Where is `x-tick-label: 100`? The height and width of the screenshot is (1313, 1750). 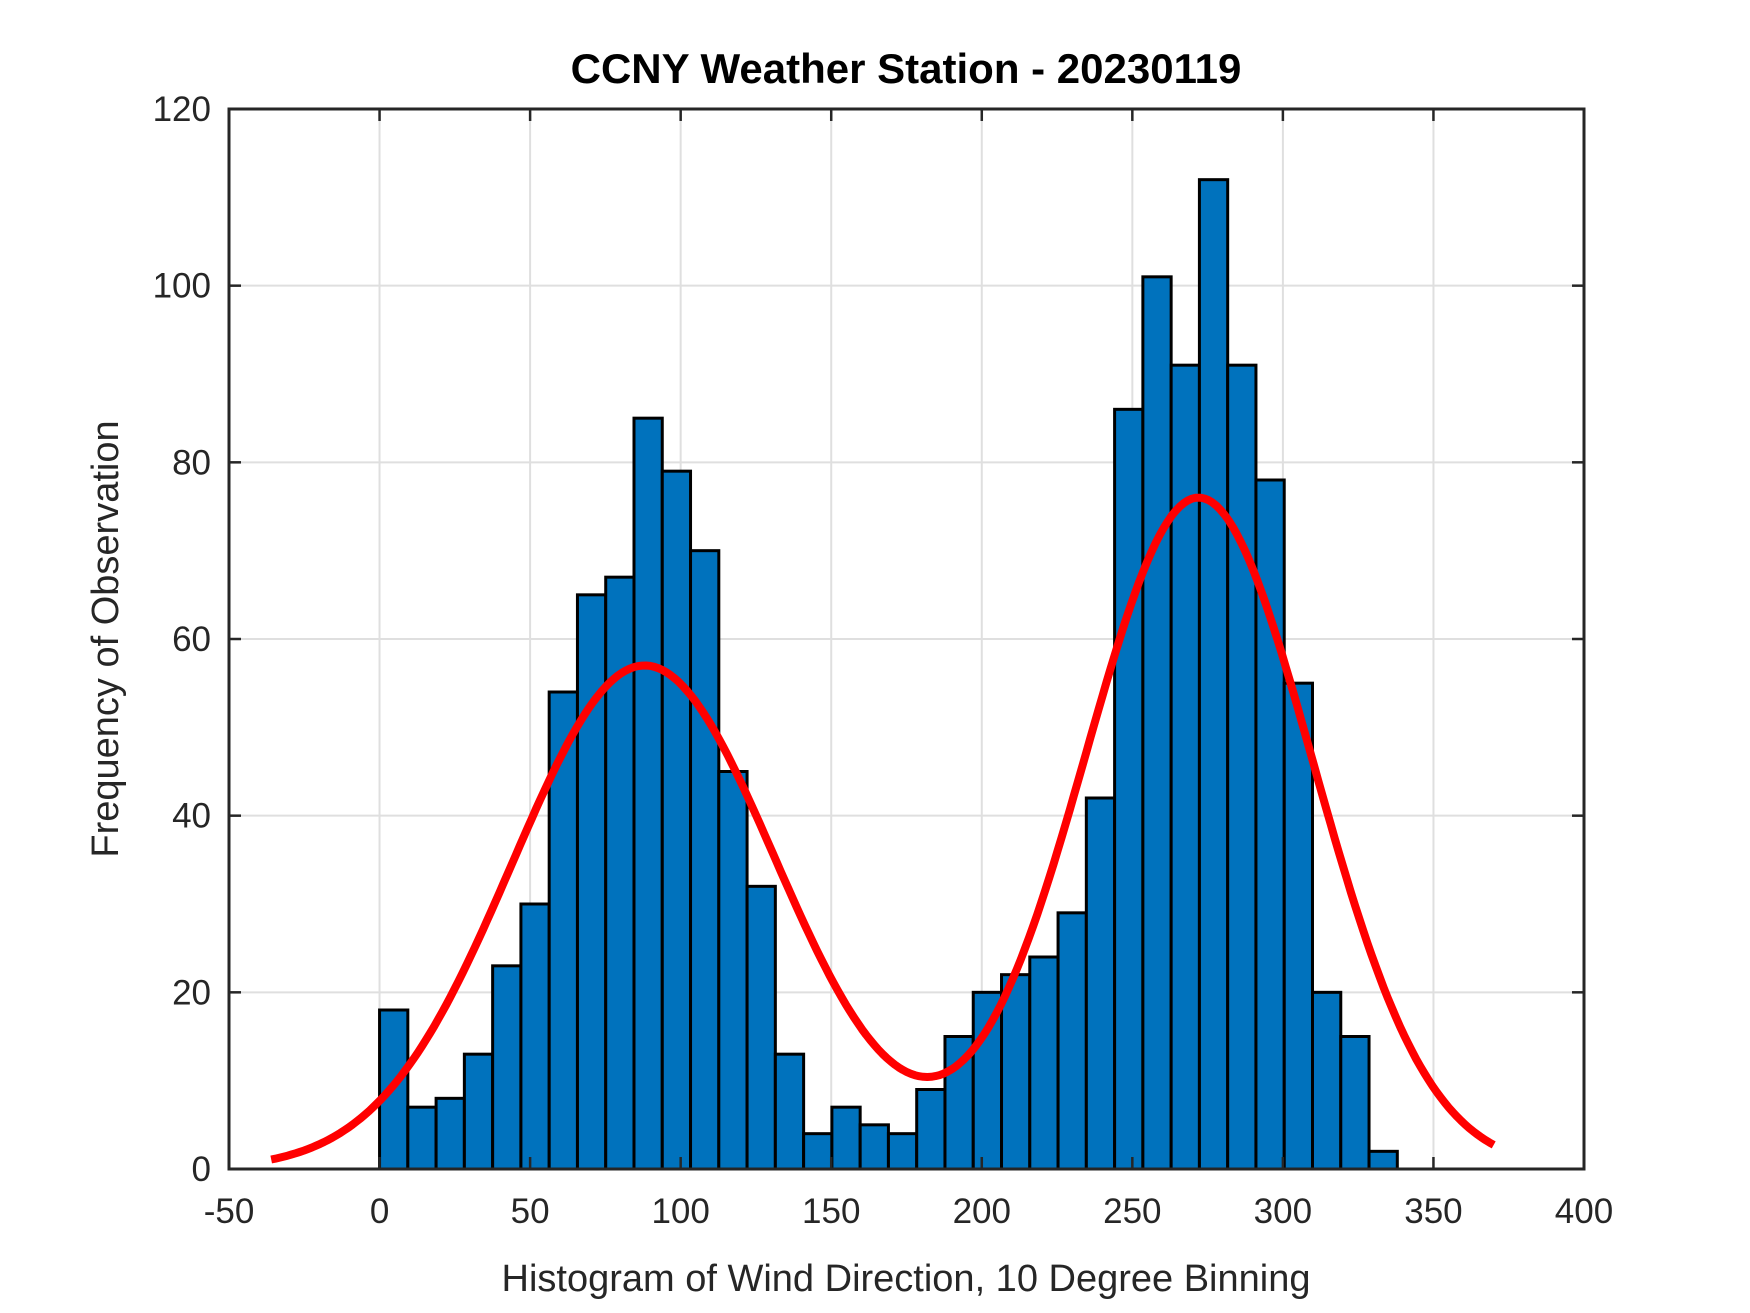
x-tick-label: 100 is located at coordinates (680, 1211).